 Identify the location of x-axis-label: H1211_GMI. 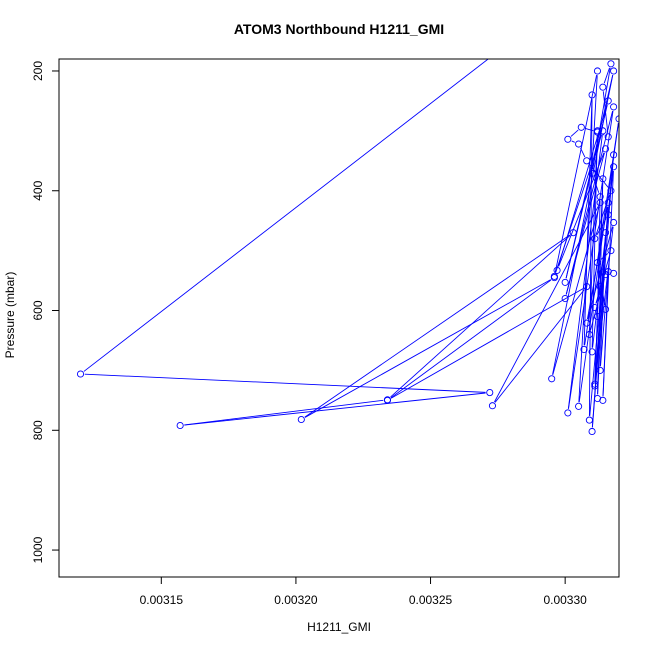
(339, 627).